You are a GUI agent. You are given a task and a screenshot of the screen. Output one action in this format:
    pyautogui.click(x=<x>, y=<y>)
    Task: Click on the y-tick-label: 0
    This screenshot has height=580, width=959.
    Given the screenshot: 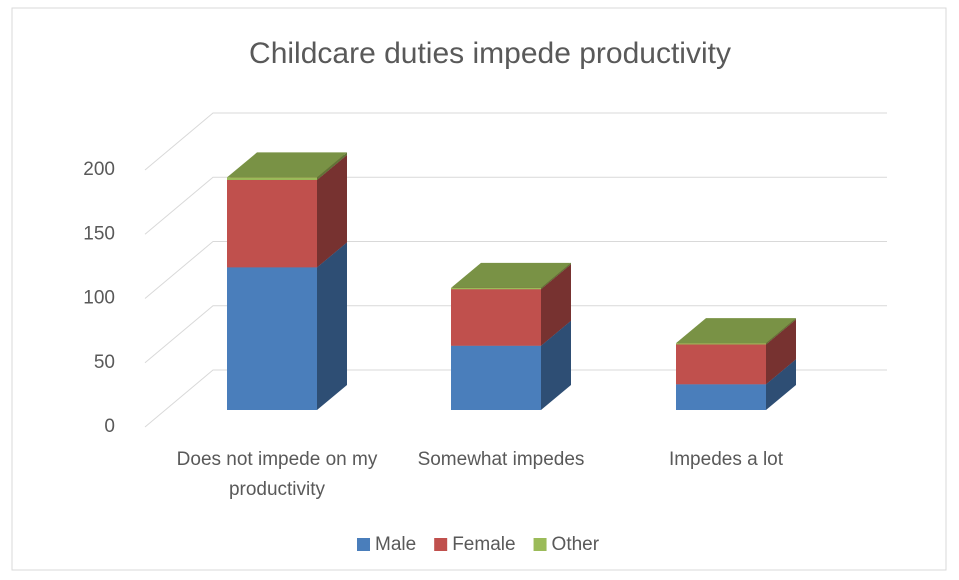 What is the action you would take?
    pyautogui.click(x=109, y=426)
    